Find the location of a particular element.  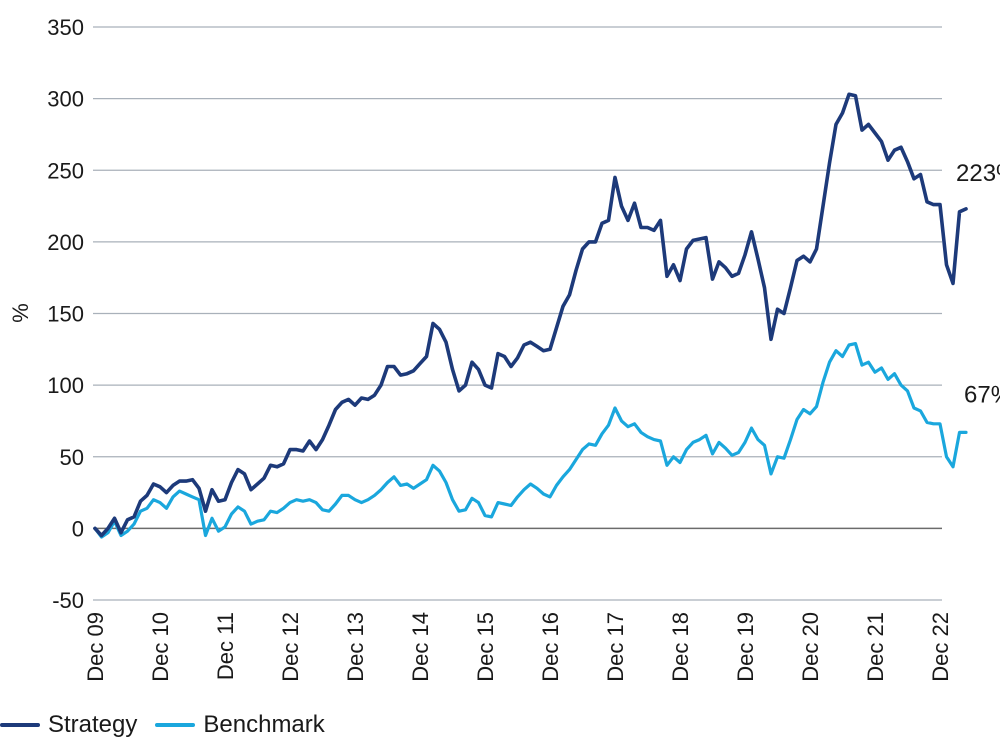

x-tick-label: Dec 13 is located at coordinates (355, 647).